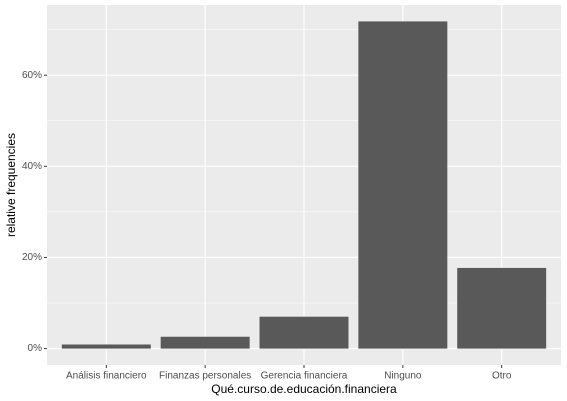 This screenshot has height=401, width=567. I want to click on y-tick-label: 0%, so click(35, 348).